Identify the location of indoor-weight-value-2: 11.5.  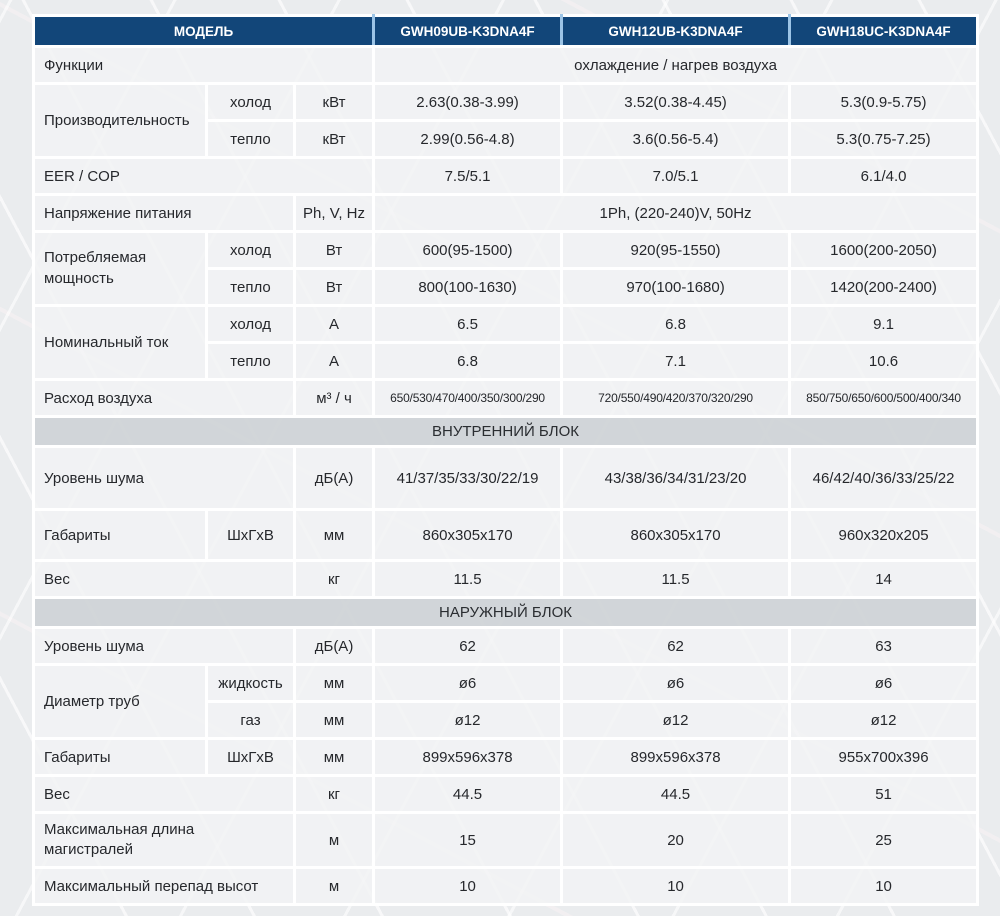
(676, 579).